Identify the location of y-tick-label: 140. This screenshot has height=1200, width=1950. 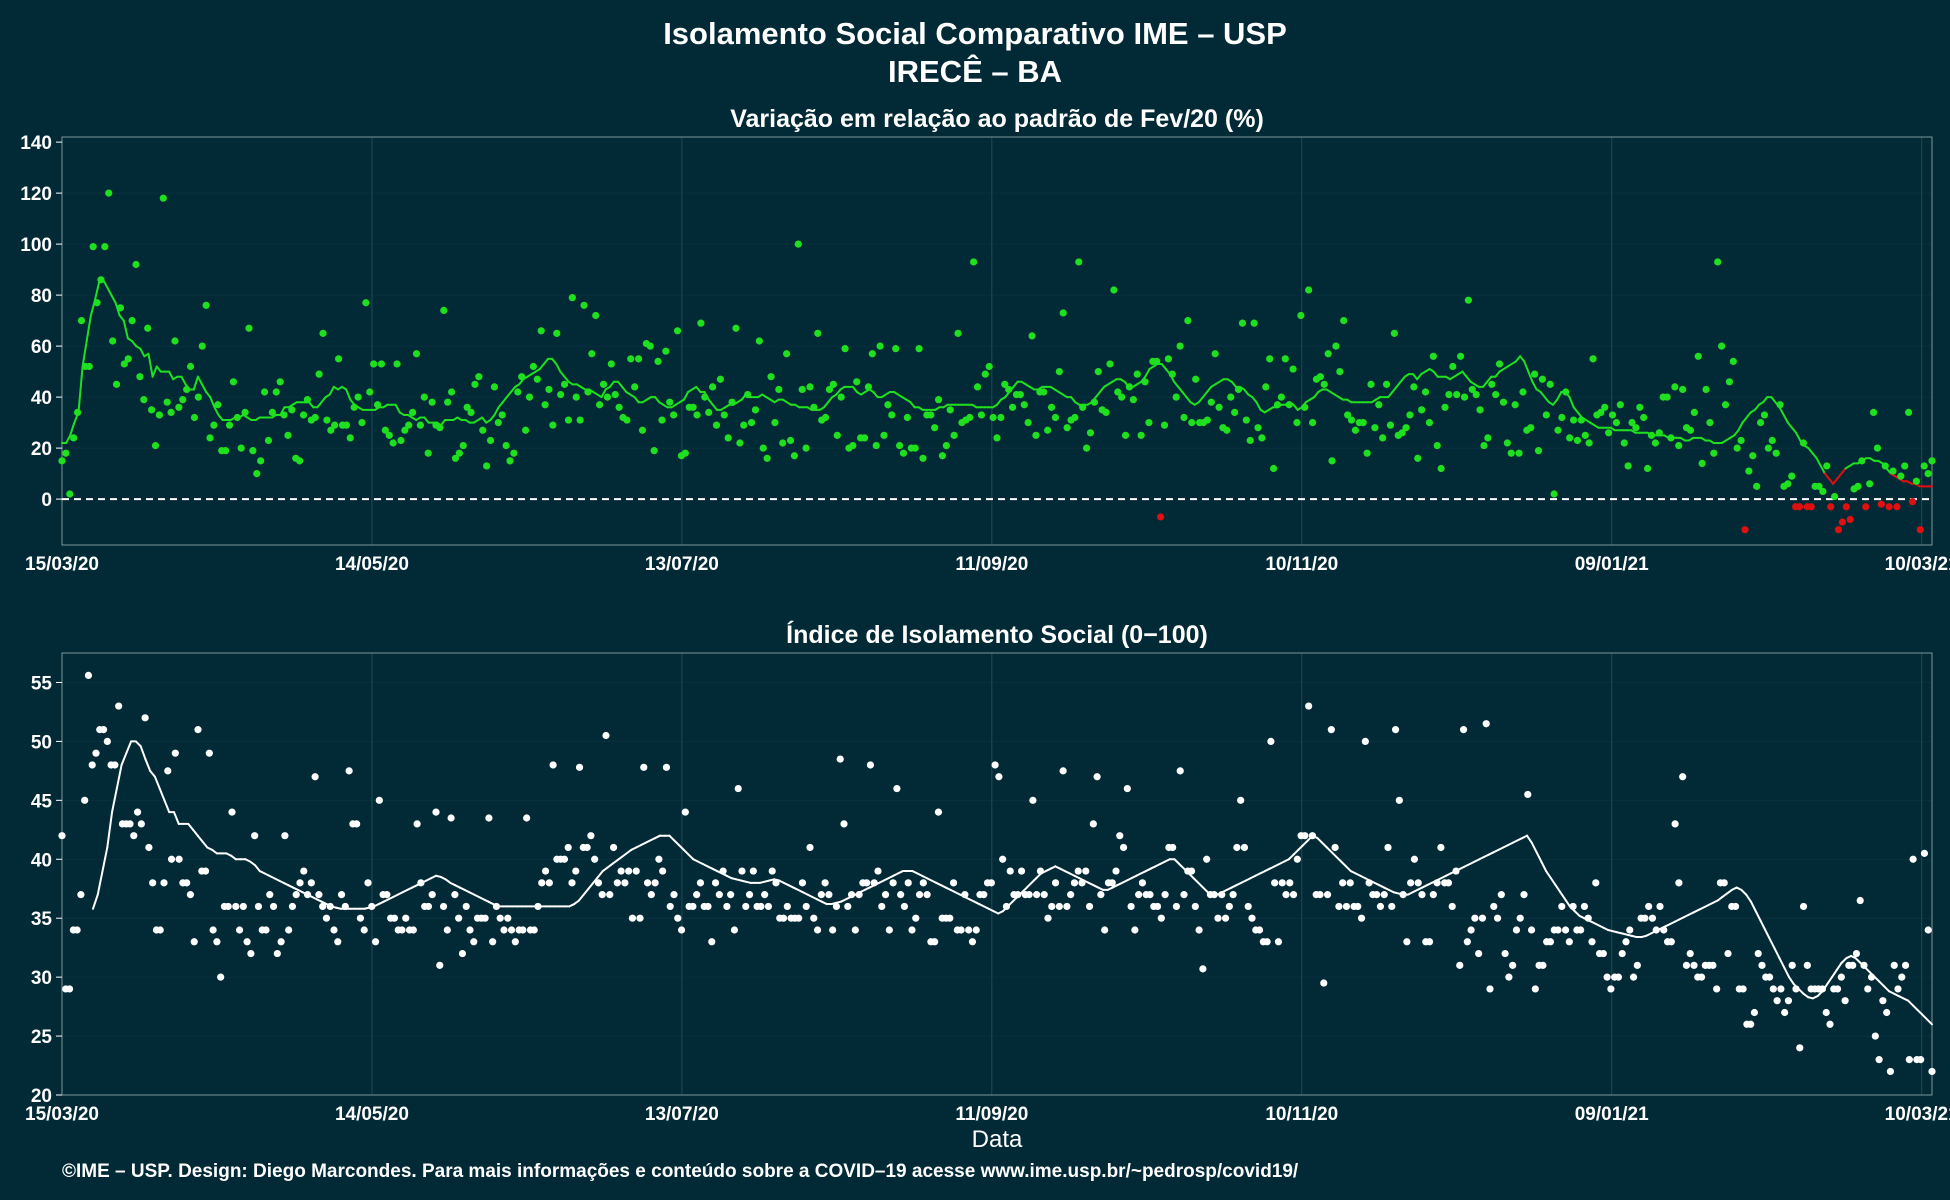
(36, 143).